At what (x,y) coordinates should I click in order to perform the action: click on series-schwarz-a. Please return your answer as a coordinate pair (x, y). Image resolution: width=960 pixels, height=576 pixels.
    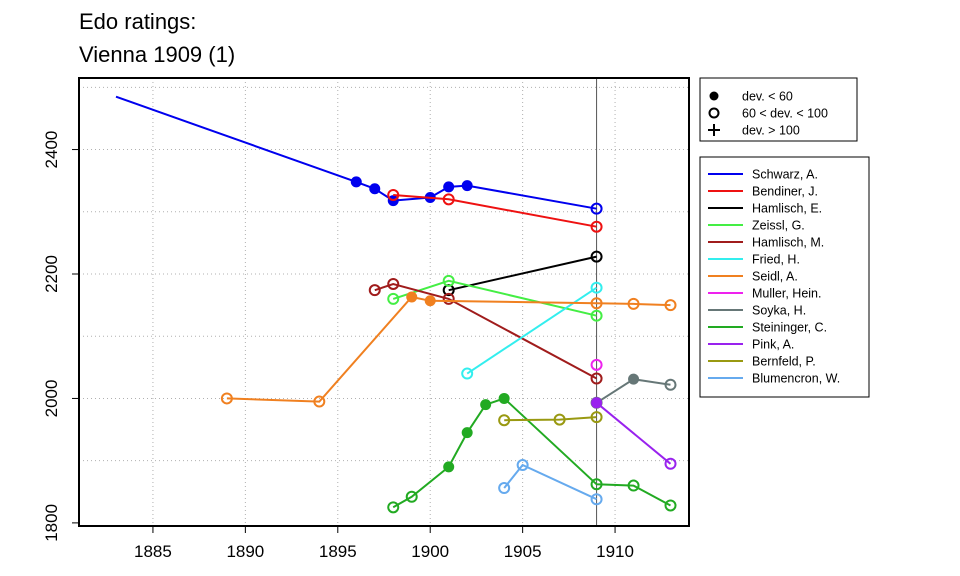
    Looking at the image, I should click on (359, 155).